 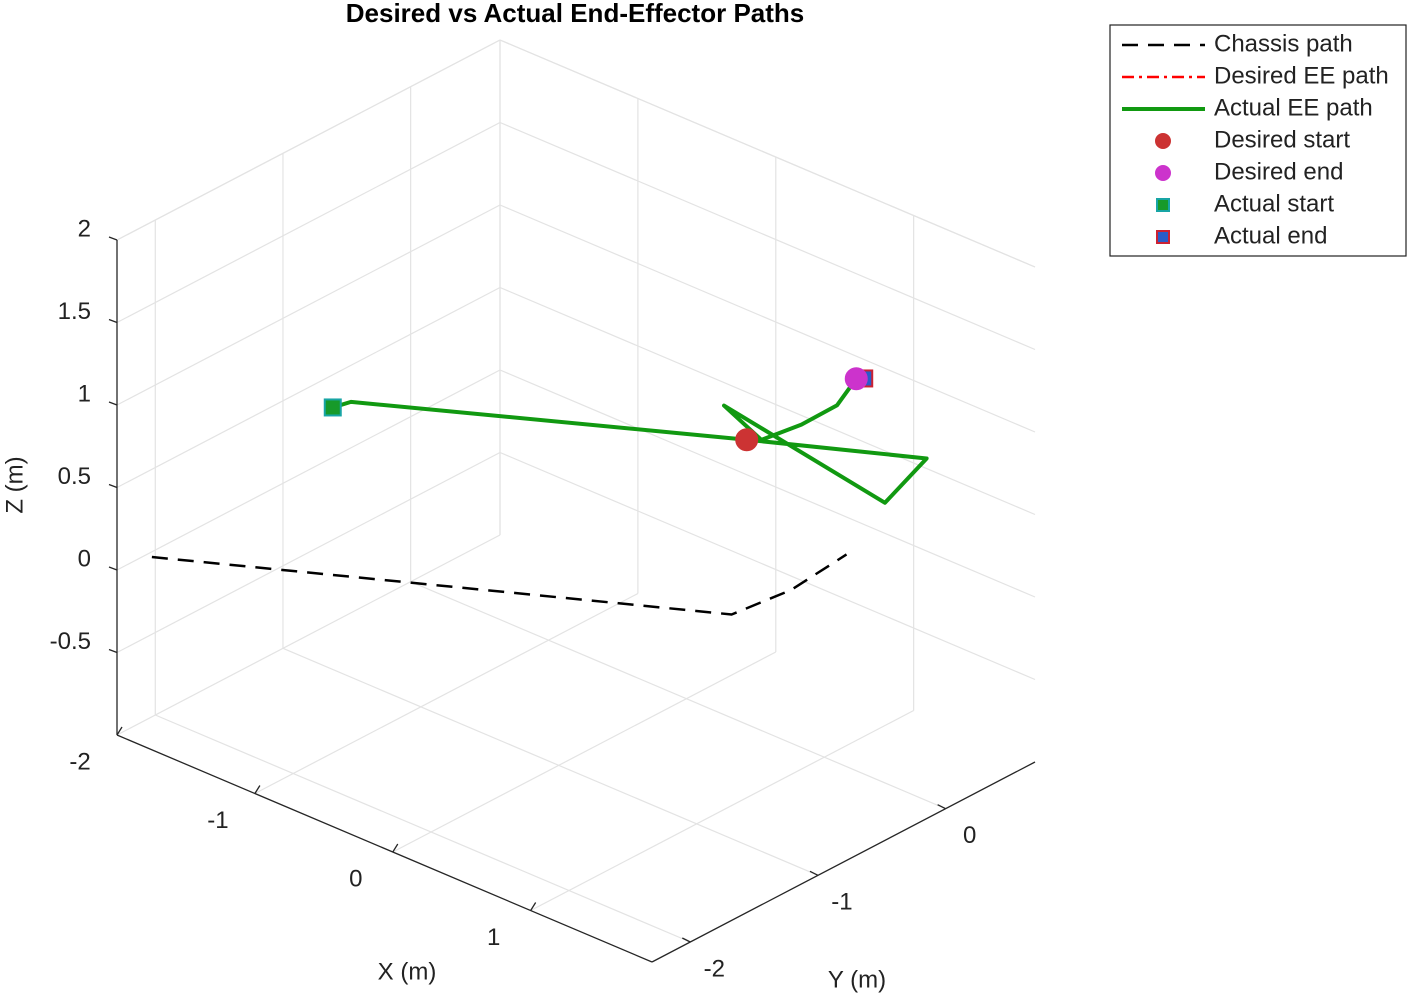 What do you see at coordinates (355, 878) in the screenshot?
I see `x-tick-label: 0` at bounding box center [355, 878].